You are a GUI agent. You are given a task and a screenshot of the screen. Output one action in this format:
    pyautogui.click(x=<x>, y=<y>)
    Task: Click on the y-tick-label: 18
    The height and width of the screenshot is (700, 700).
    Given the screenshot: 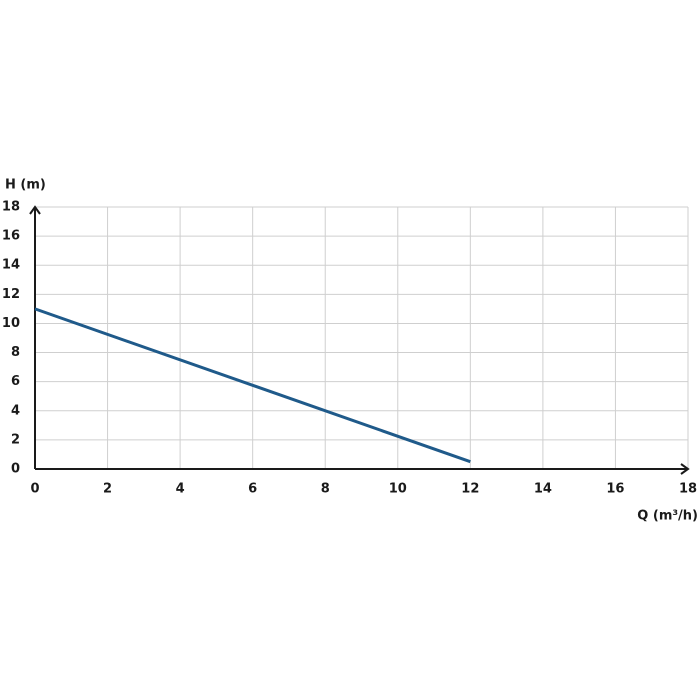 What is the action you would take?
    pyautogui.click(x=11, y=207)
    